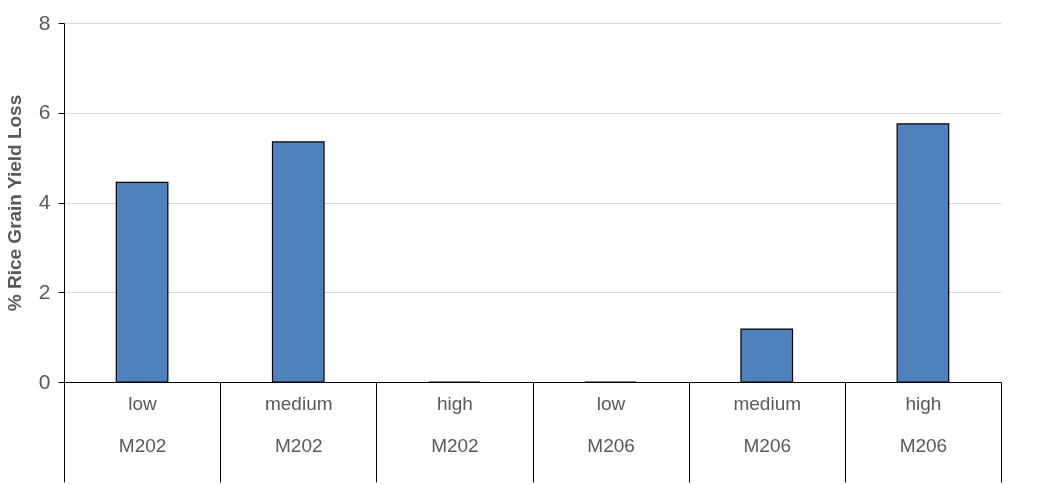 The width and height of the screenshot is (1037, 485). I want to click on y-tick-label: 4, so click(44, 201).